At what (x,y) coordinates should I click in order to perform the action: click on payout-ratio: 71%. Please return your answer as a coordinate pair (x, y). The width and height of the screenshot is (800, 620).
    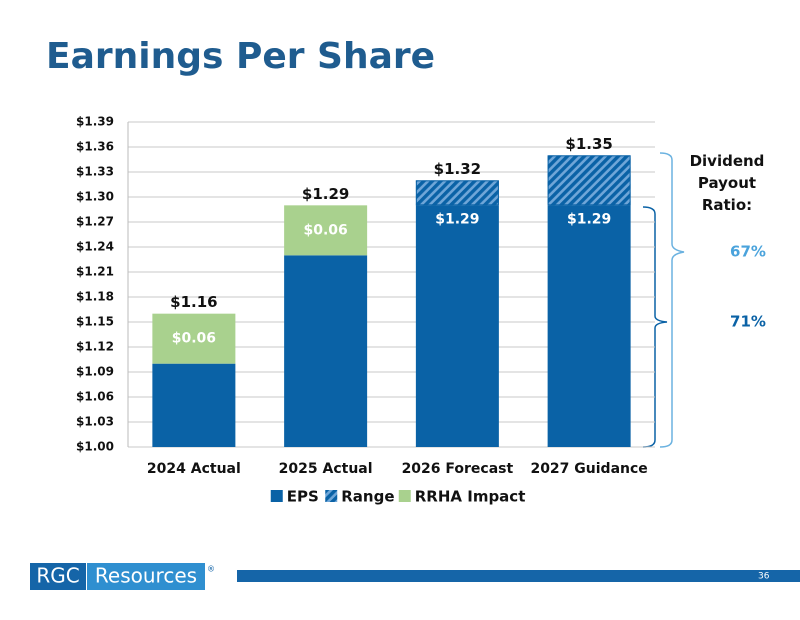
    Looking at the image, I should click on (748, 322).